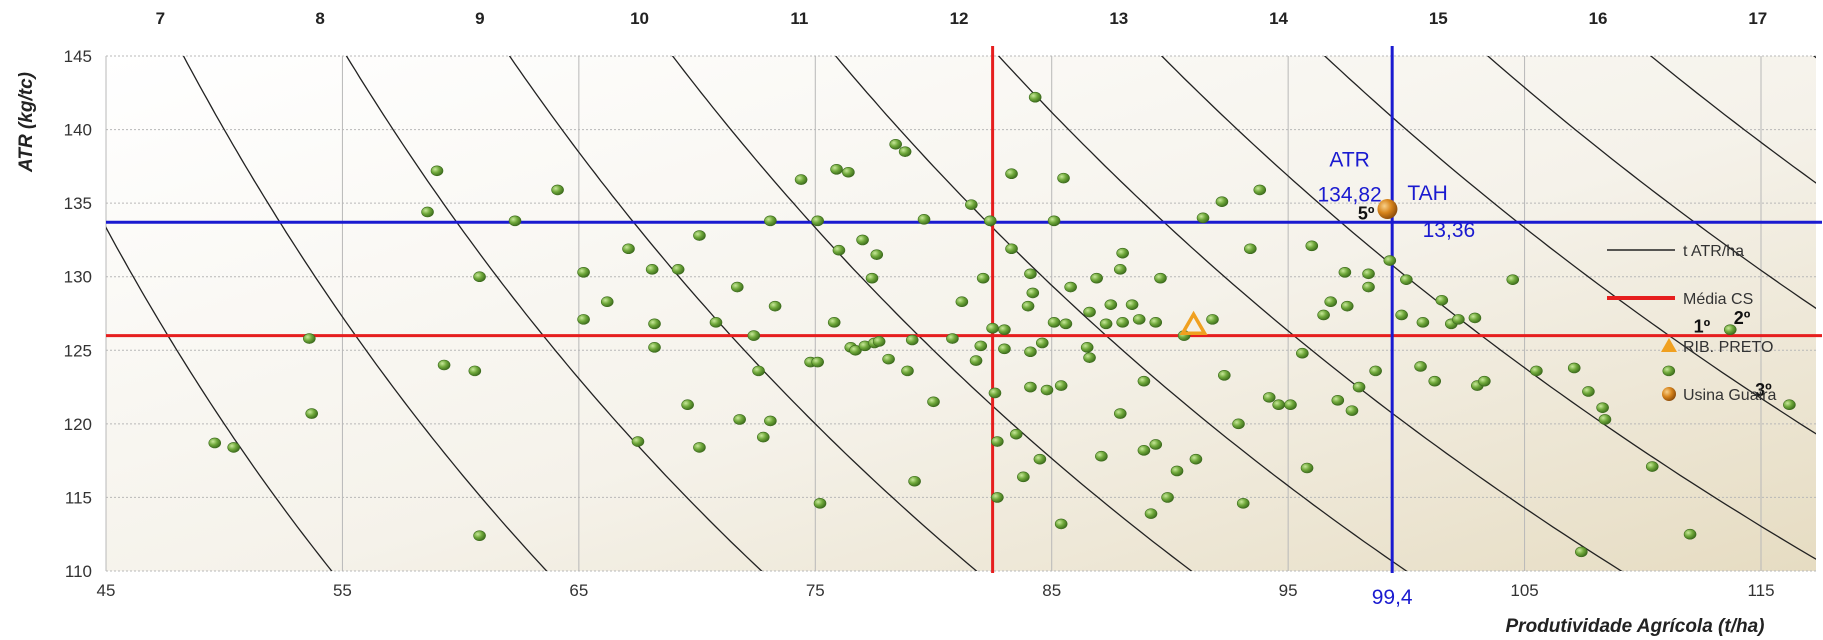 This screenshot has width=1823, height=640. What do you see at coordinates (1565, 301) in the screenshot?
I see `rank-labels: 5º1º2º3º4º` at bounding box center [1565, 301].